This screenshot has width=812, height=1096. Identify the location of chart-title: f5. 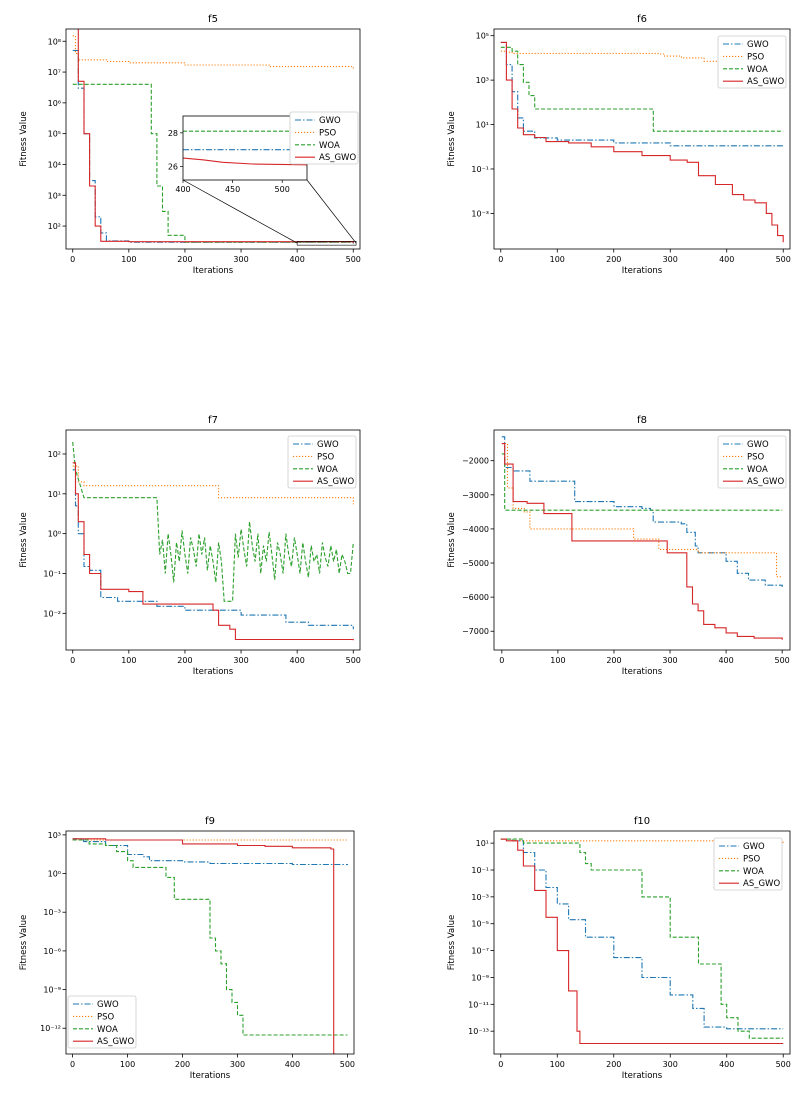
(213, 19).